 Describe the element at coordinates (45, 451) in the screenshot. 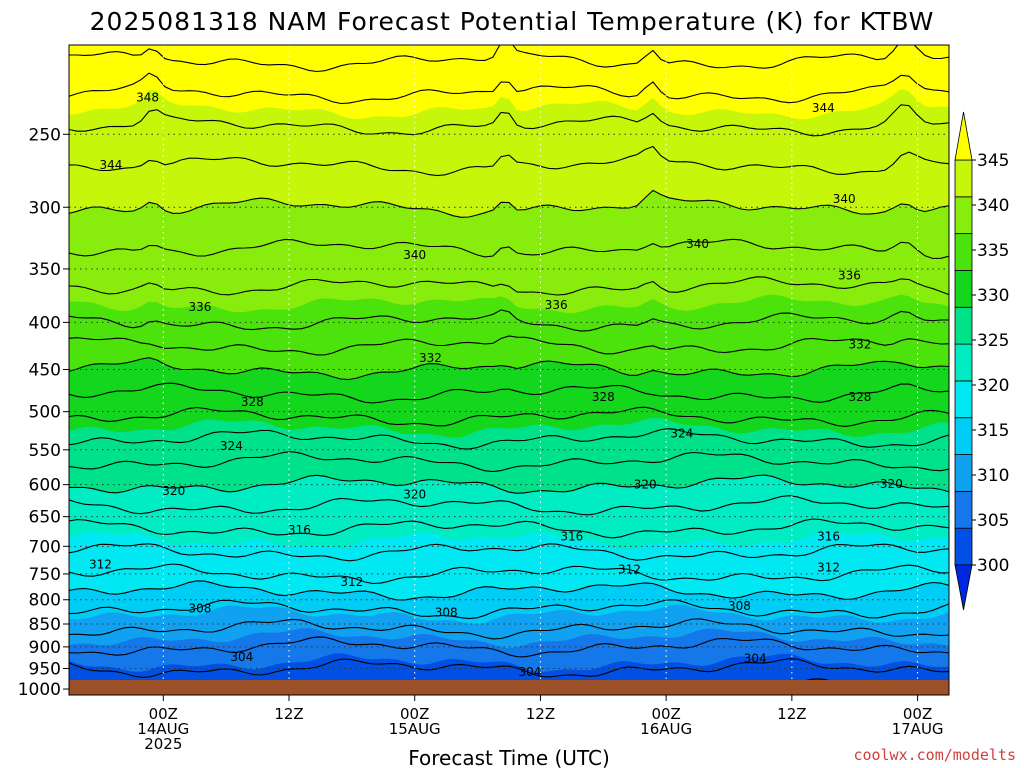

I see `y-tick-label: 550` at that location.